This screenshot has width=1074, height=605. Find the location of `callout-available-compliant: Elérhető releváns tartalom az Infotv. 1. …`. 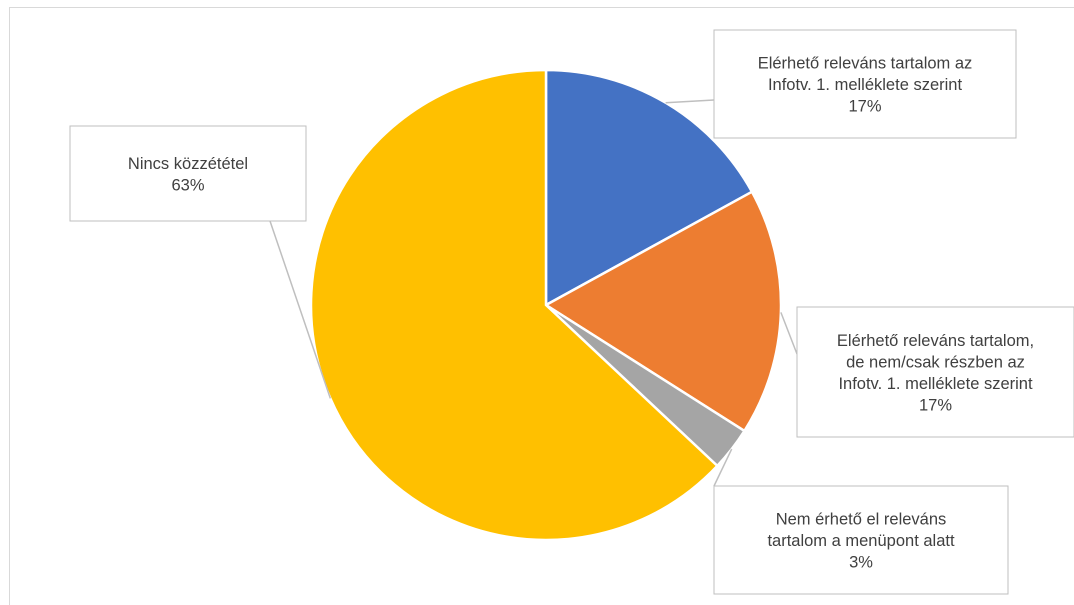

callout-available-compliant: Elérhető releváns tartalom az Infotv. 1. … is located at coordinates (865, 84).